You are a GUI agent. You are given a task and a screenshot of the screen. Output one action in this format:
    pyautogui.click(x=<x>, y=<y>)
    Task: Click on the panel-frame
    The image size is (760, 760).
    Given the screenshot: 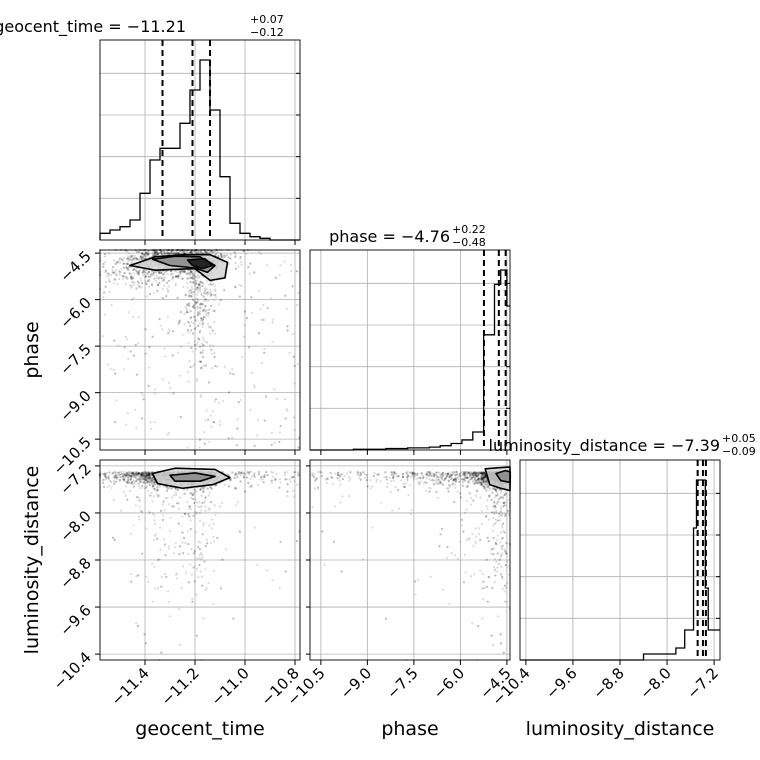 What is the action you would take?
    pyautogui.click(x=200, y=140)
    